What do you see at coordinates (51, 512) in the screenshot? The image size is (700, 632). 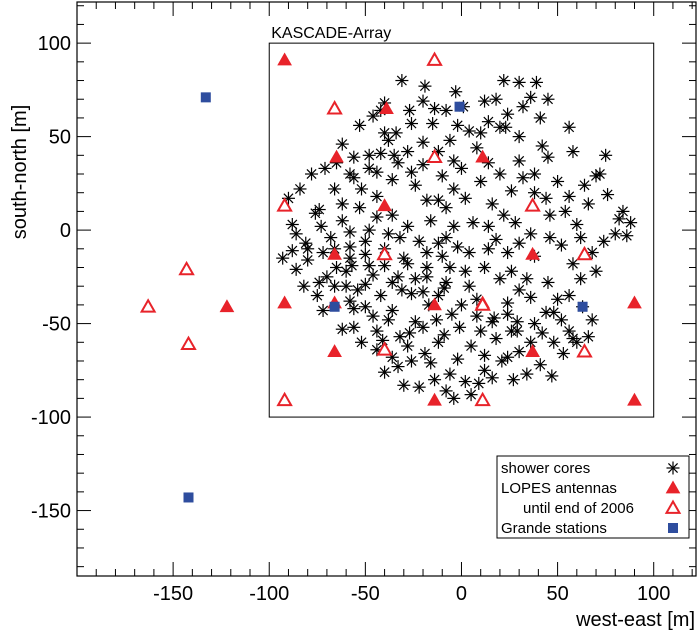 I see `y-tick-label: -150` at bounding box center [51, 512].